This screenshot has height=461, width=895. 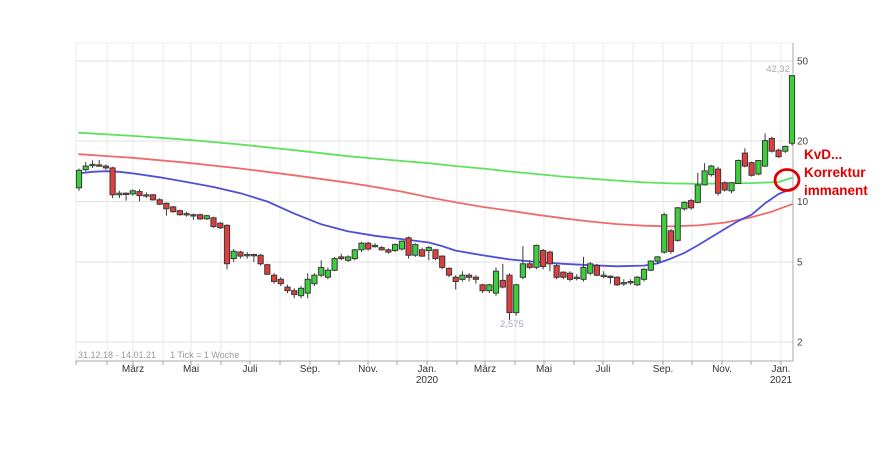 I want to click on x-tick-label: Mai, so click(x=191, y=369).